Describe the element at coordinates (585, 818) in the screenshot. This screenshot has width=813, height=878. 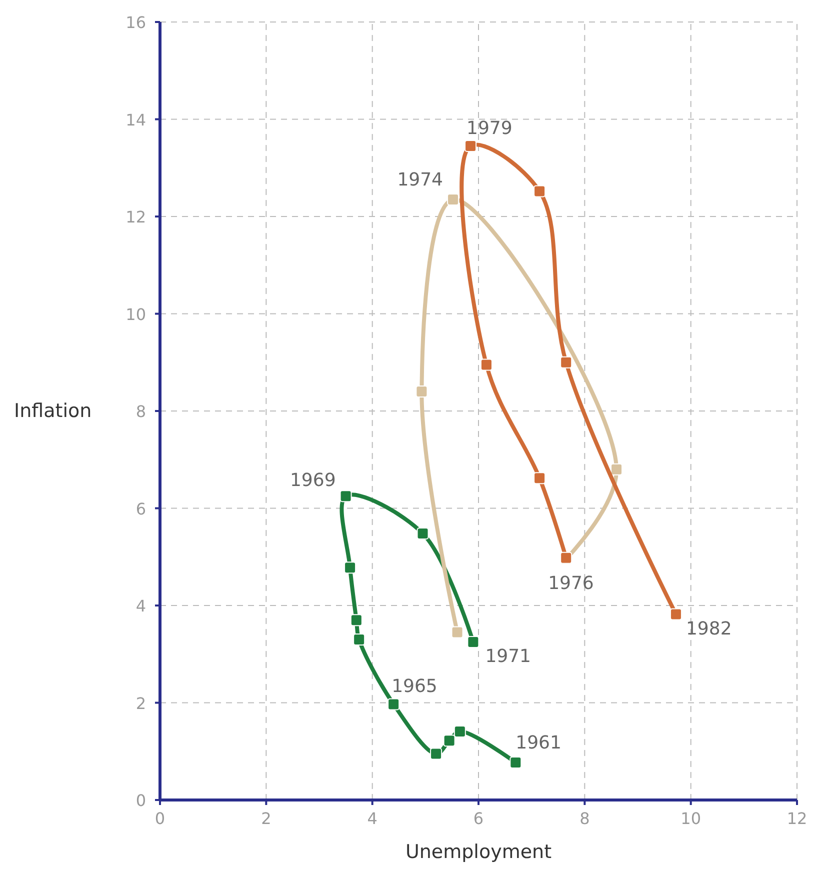
I see `x-tick-label: 8` at that location.